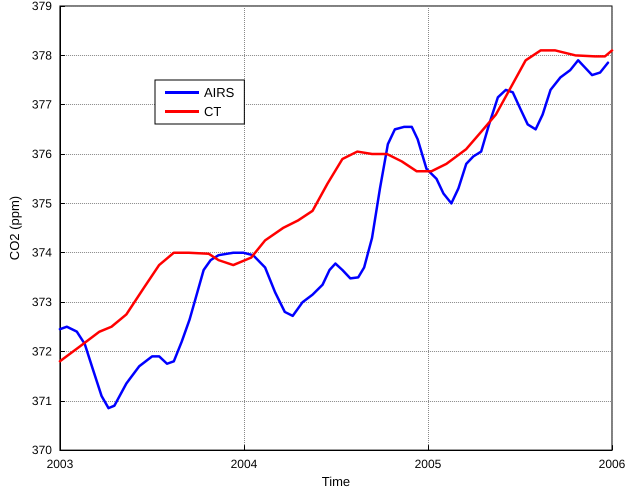  Describe the element at coordinates (336, 481) in the screenshot. I see `x-axis-title: Time` at that location.